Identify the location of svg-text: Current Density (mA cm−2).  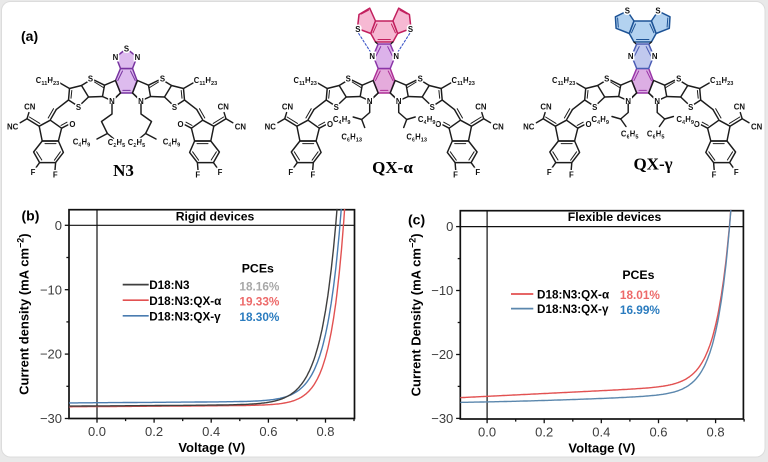
(416, 314).